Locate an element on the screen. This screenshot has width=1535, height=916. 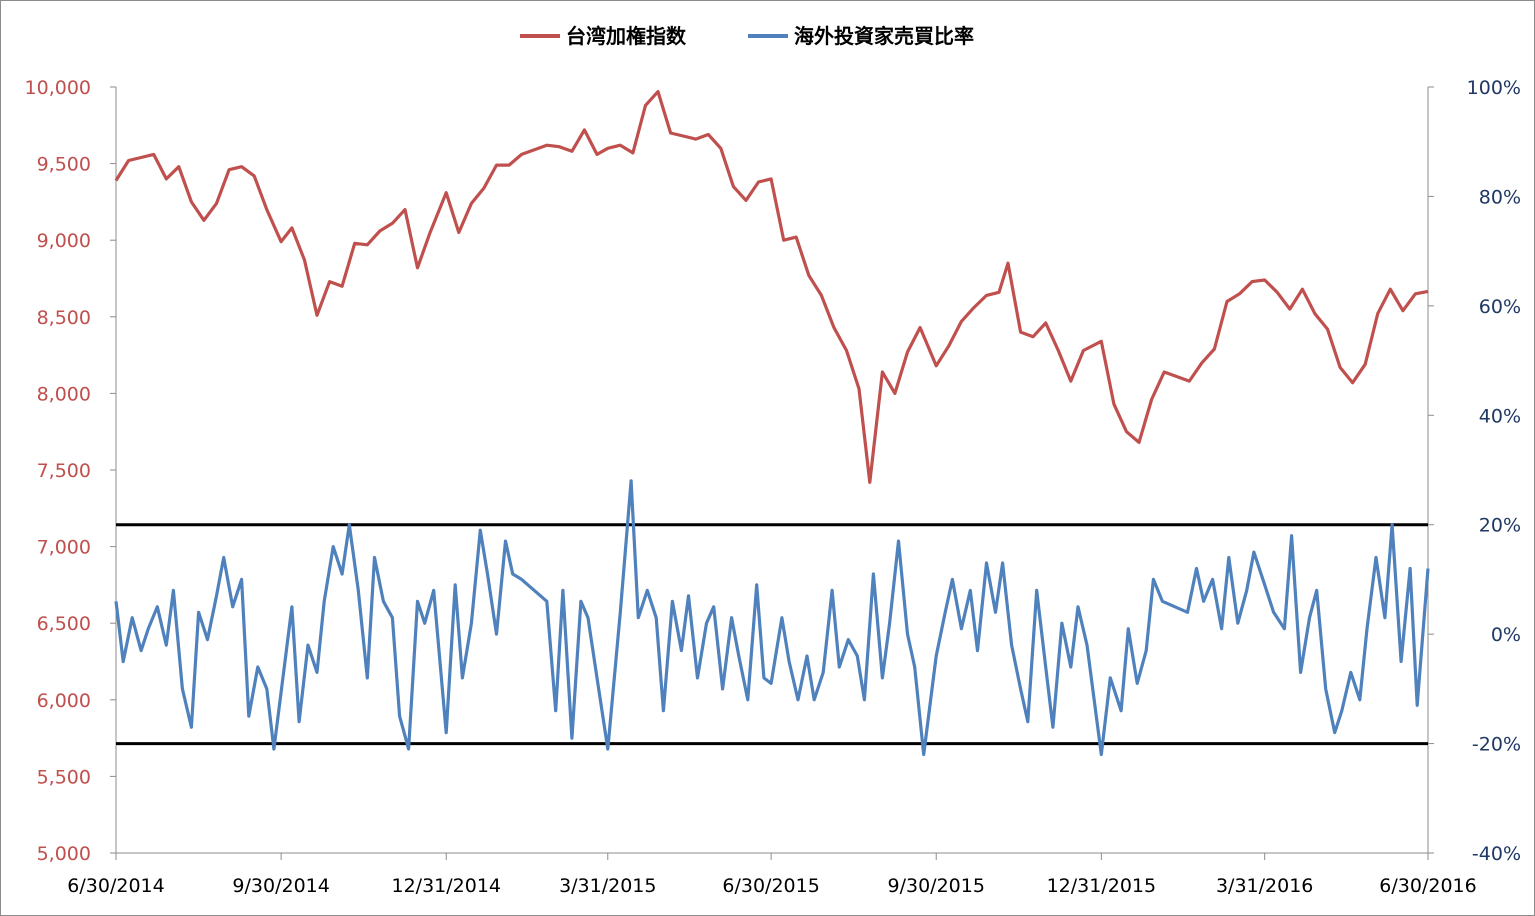
x-tick-label: 12/31/2014 is located at coordinates (446, 886).